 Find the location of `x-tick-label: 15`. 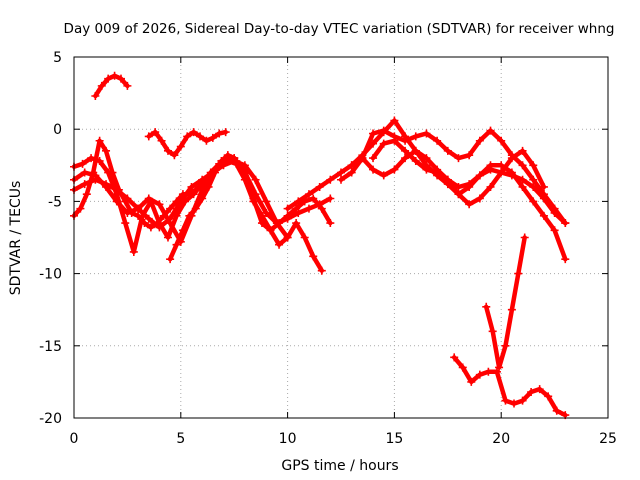

x-tick-label: 15 is located at coordinates (394, 439).